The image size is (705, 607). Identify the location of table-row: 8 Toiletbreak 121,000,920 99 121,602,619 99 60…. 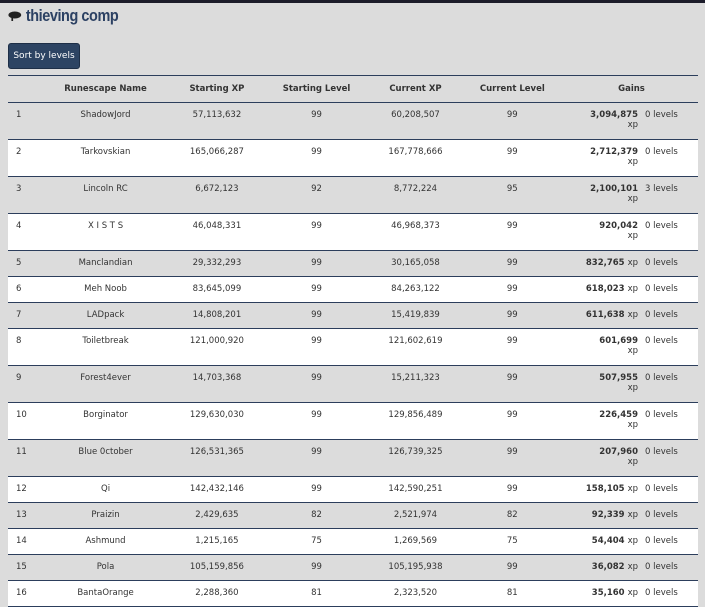
(353, 347).